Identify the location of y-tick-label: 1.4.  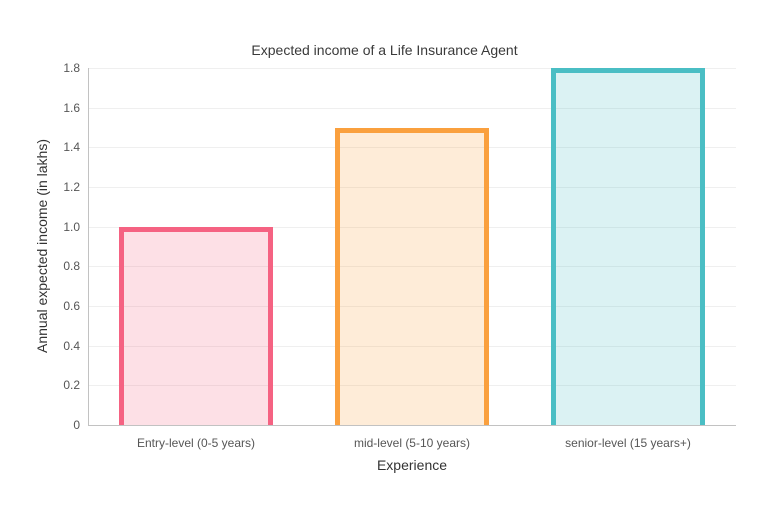
(71, 147).